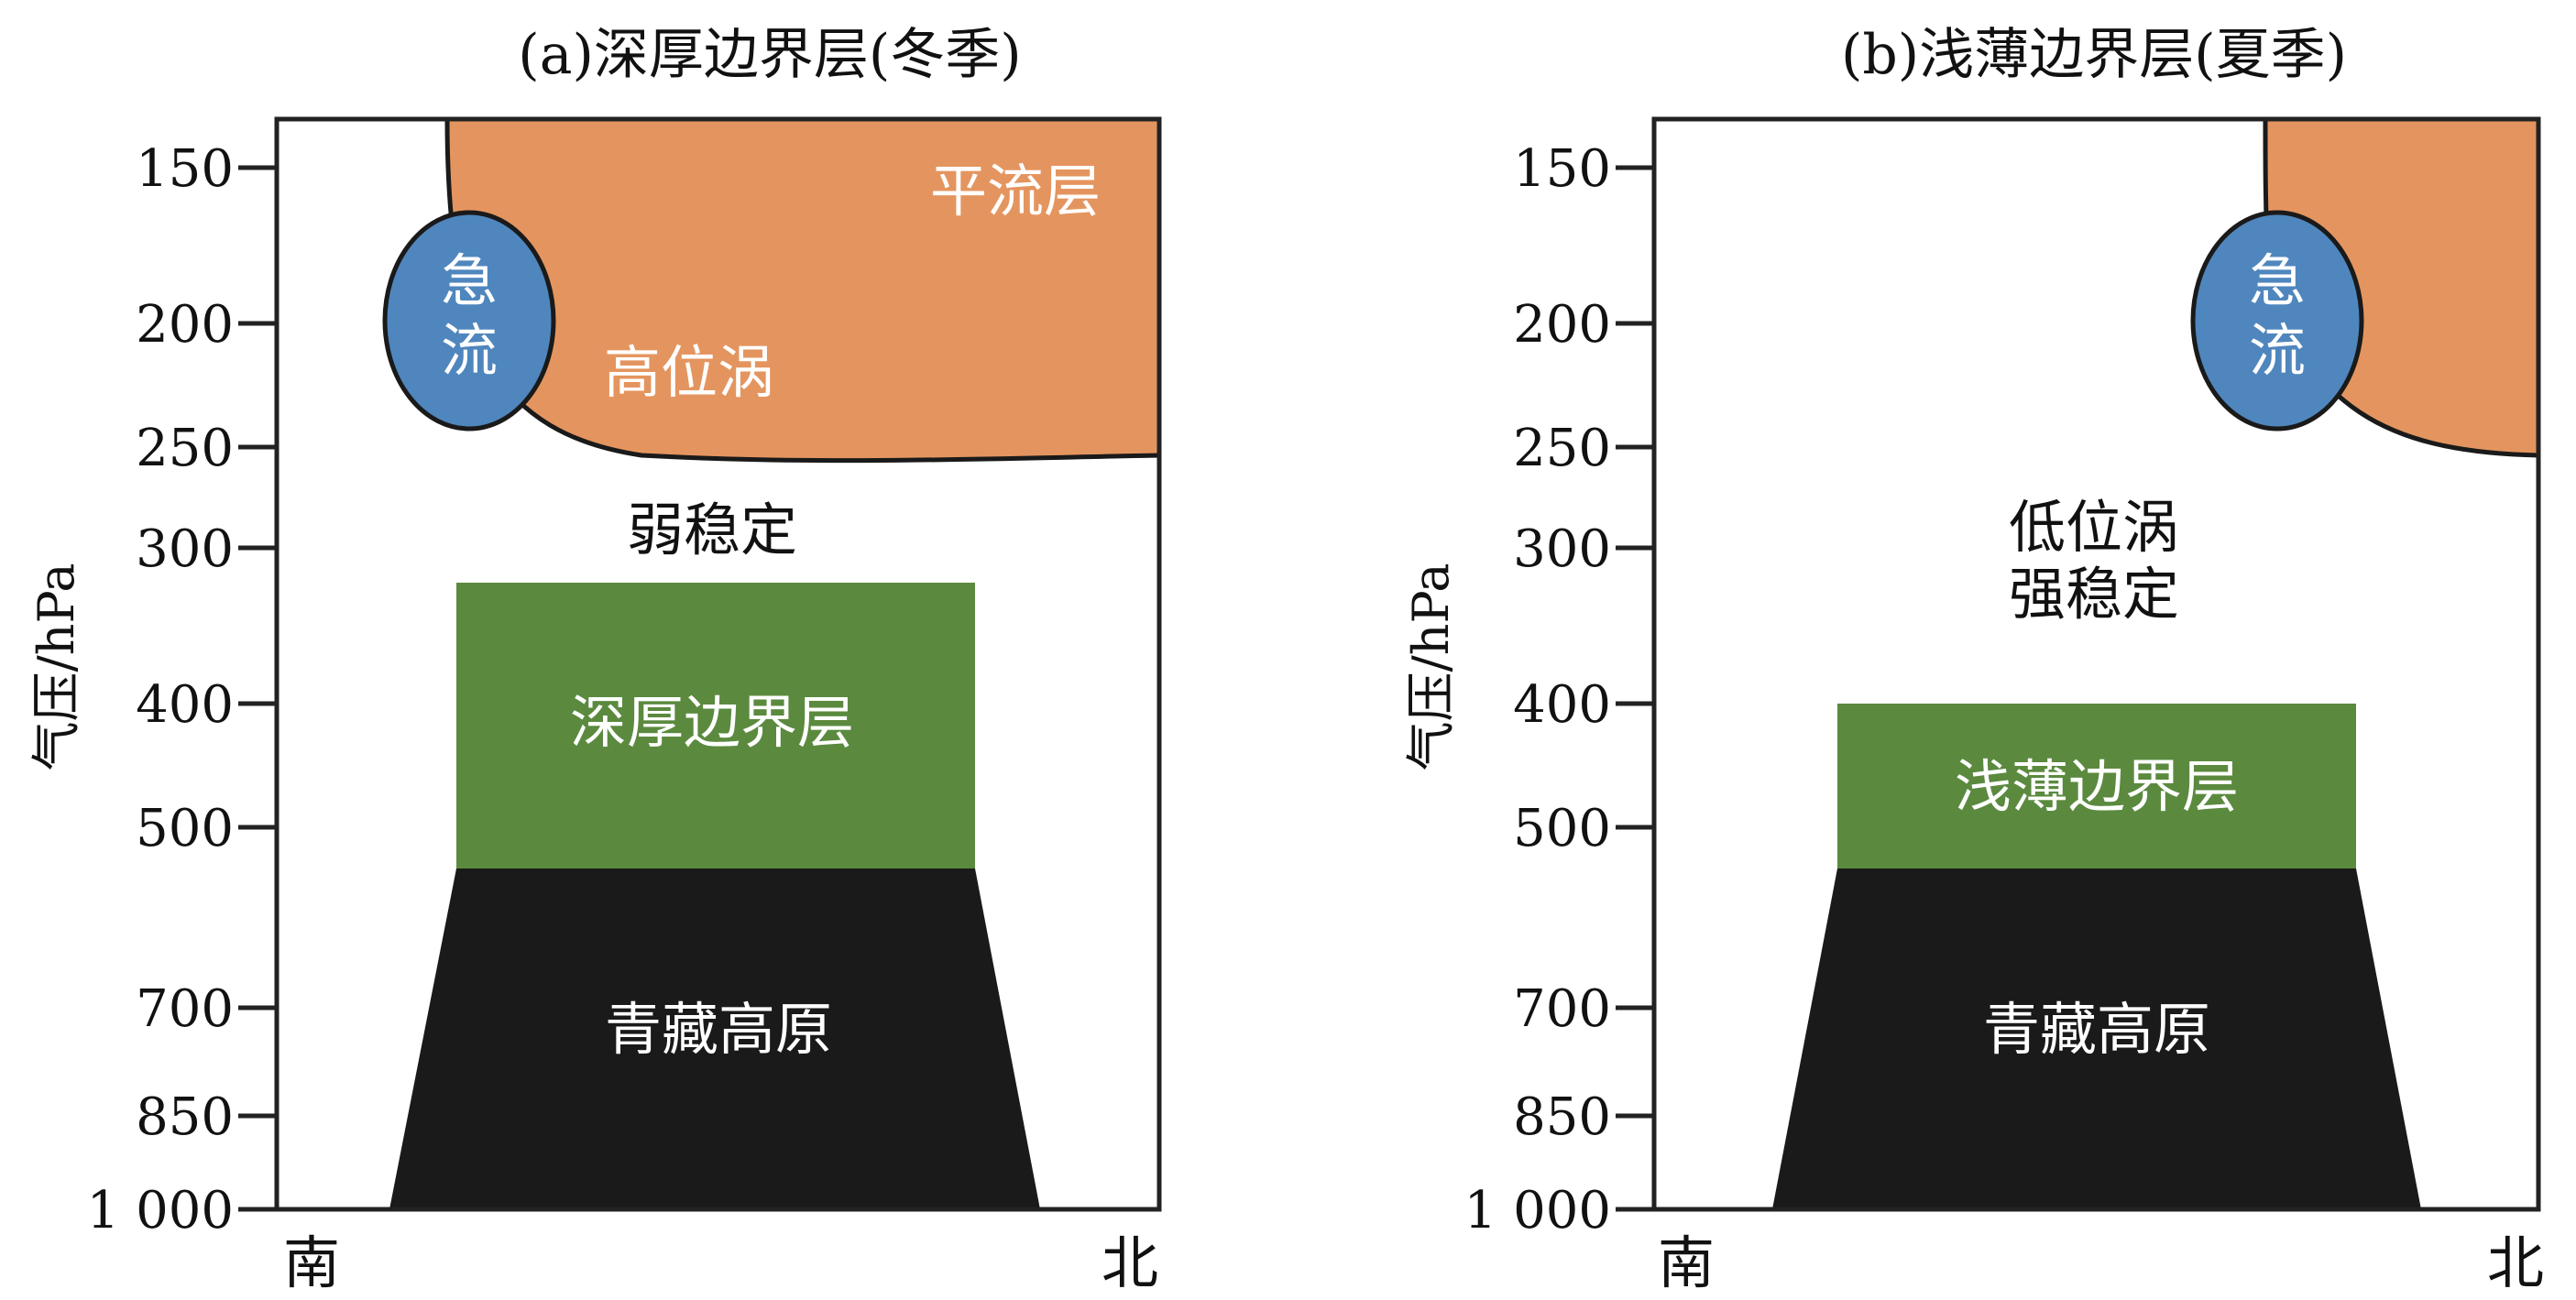  Describe the element at coordinates (160, 1210) in the screenshot. I see `panel-a-ytick-1000: 1 000` at that location.